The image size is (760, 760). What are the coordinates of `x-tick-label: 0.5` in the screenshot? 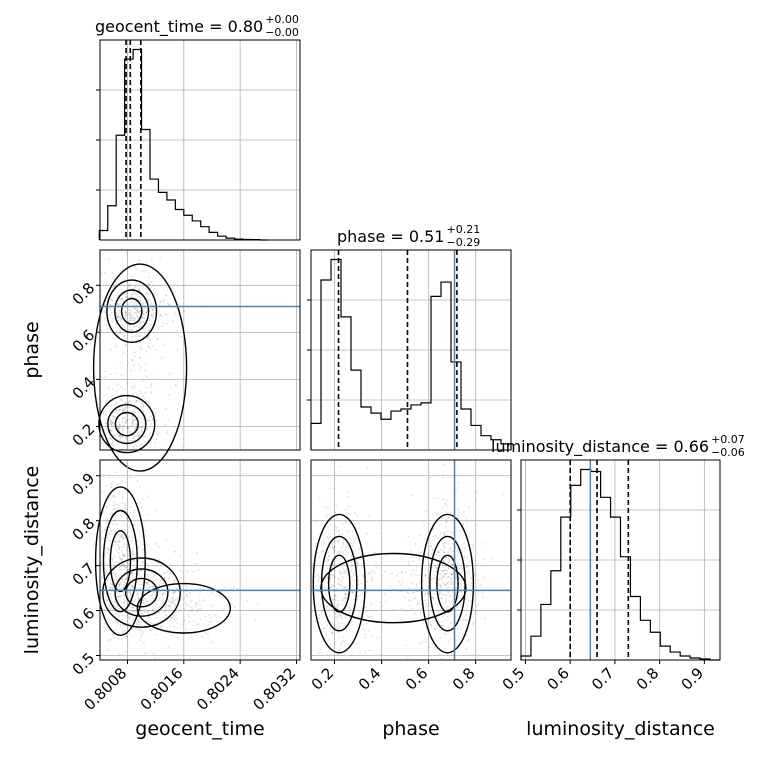 It's located at (514, 679).